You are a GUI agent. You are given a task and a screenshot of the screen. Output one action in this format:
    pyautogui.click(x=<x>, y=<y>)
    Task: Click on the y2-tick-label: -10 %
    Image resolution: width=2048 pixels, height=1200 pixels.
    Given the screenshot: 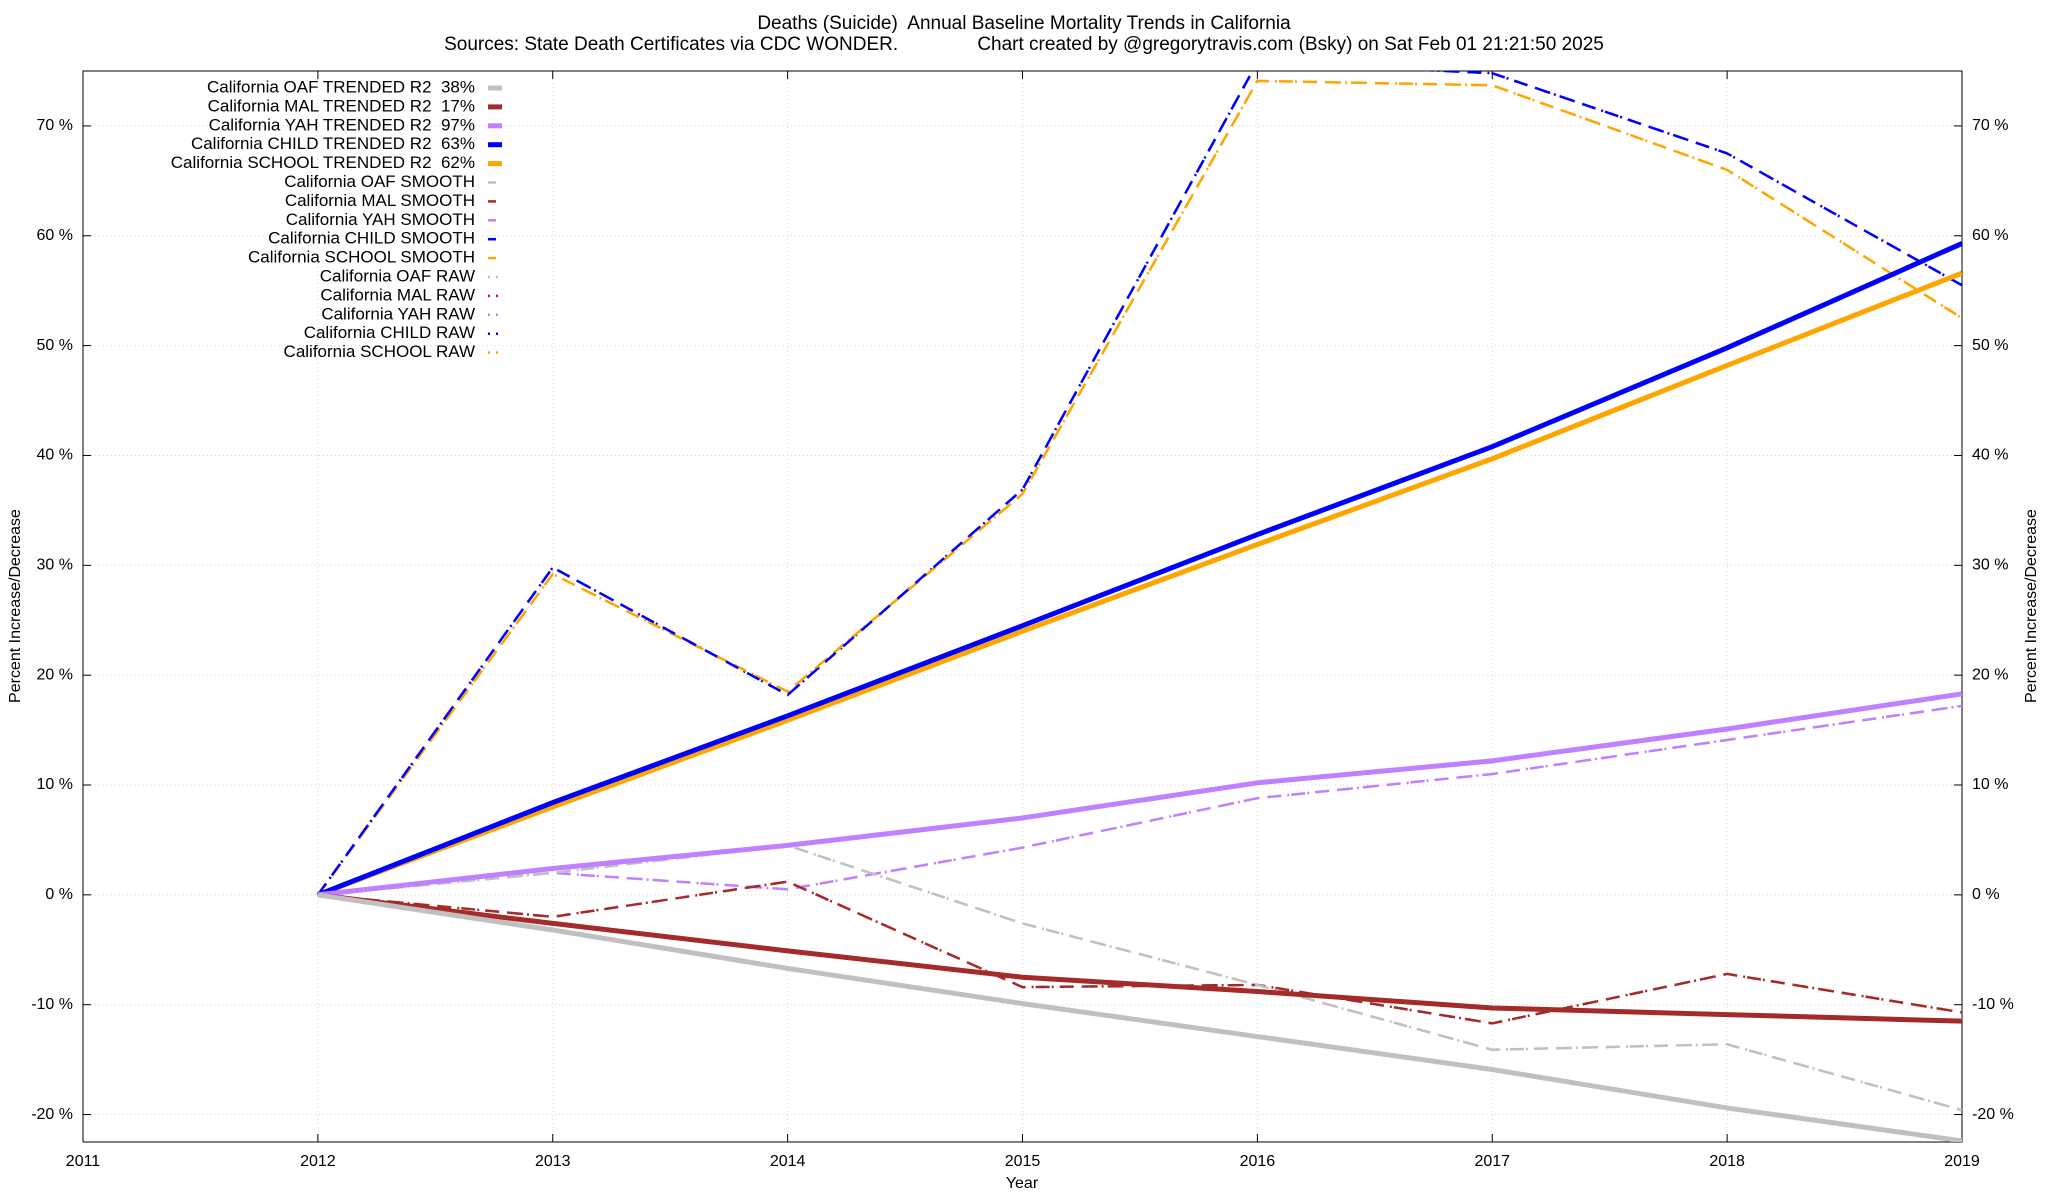 What is the action you would take?
    pyautogui.click(x=1993, y=1004)
    